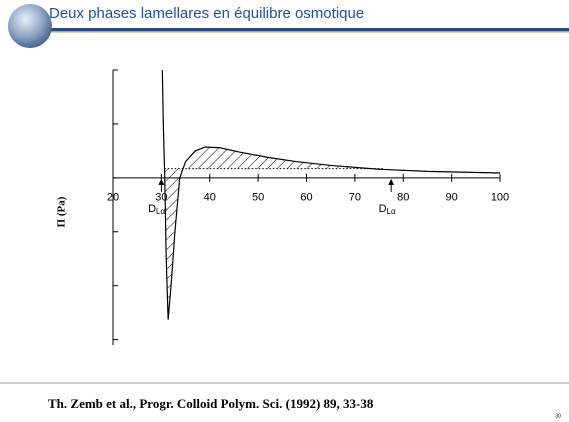  What do you see at coordinates (391, 211) in the screenshot?
I see `annotation-sub: Lα` at bounding box center [391, 211].